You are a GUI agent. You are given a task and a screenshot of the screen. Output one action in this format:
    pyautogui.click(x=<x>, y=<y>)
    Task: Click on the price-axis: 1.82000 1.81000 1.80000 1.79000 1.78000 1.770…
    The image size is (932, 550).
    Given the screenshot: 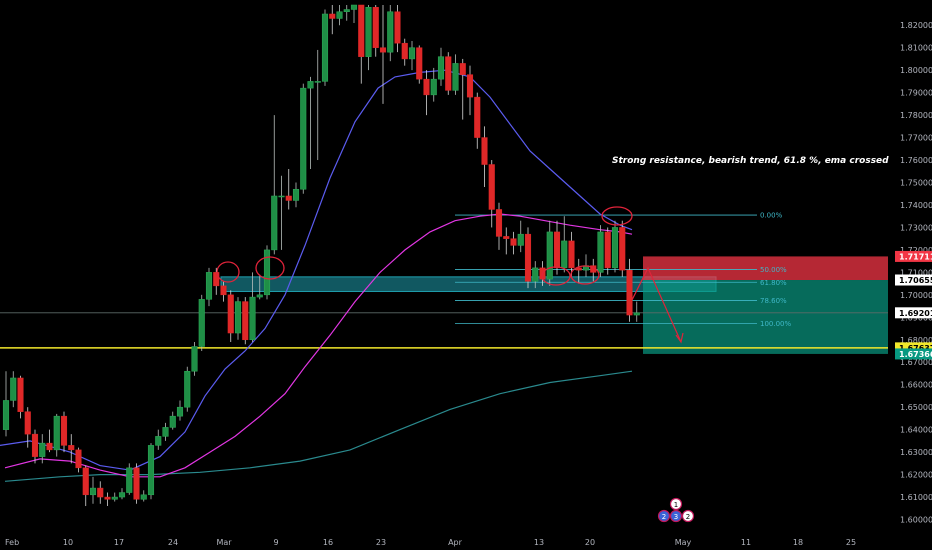 What is the action you would take?
    pyautogui.click(x=910, y=275)
    